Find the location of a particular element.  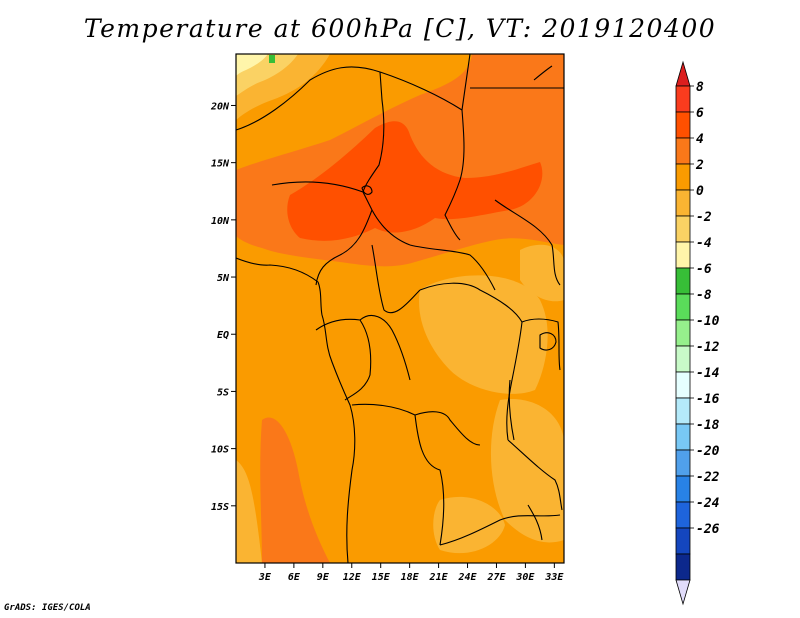

border-cameroon-car is located at coordinates (396, 279).